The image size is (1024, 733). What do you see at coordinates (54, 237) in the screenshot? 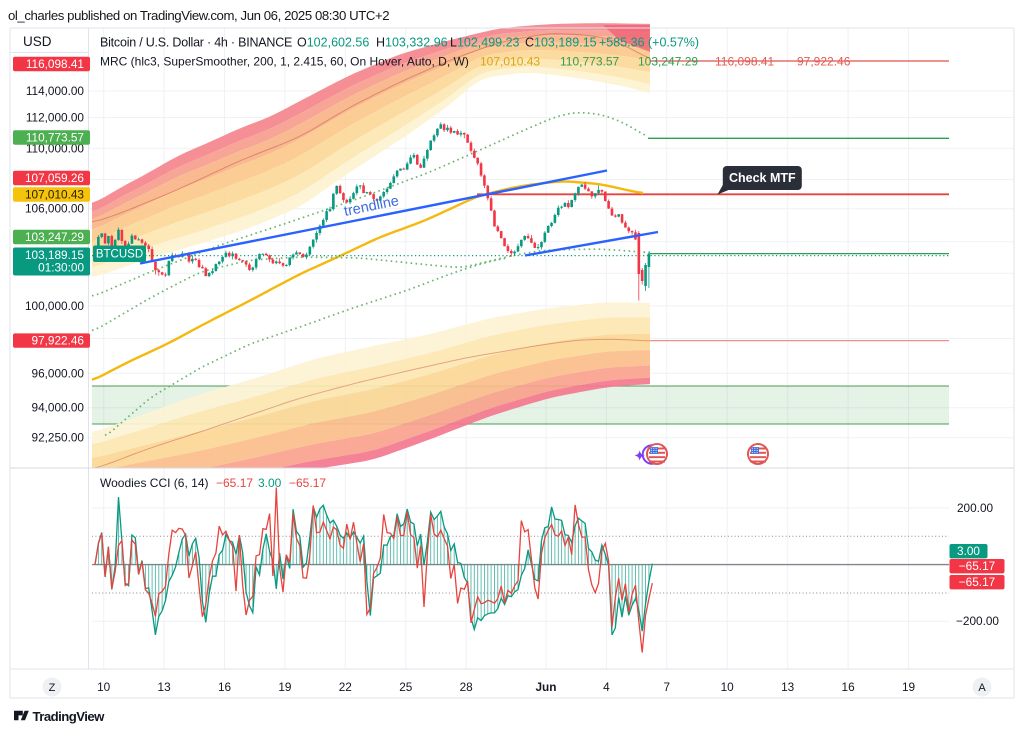
I see `svg-text: 103,247.29` at bounding box center [54, 237].